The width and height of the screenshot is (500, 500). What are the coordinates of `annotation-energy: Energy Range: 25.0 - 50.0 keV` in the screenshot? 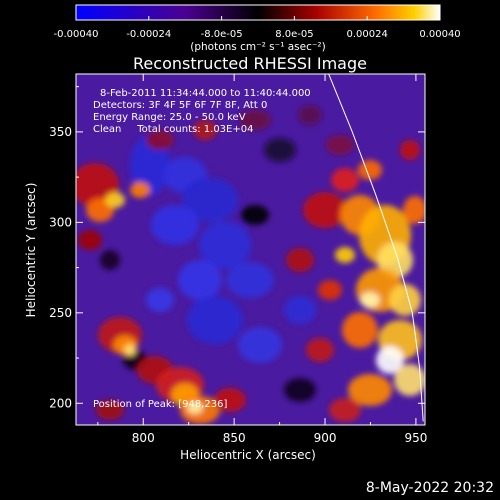 It's located at (169, 117).